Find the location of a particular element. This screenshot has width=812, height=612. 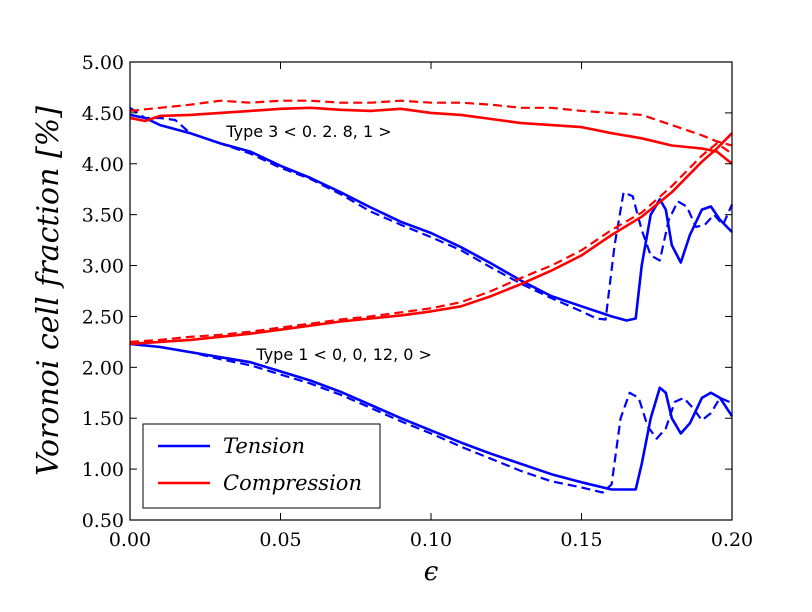

legend-box is located at coordinates (261, 466).